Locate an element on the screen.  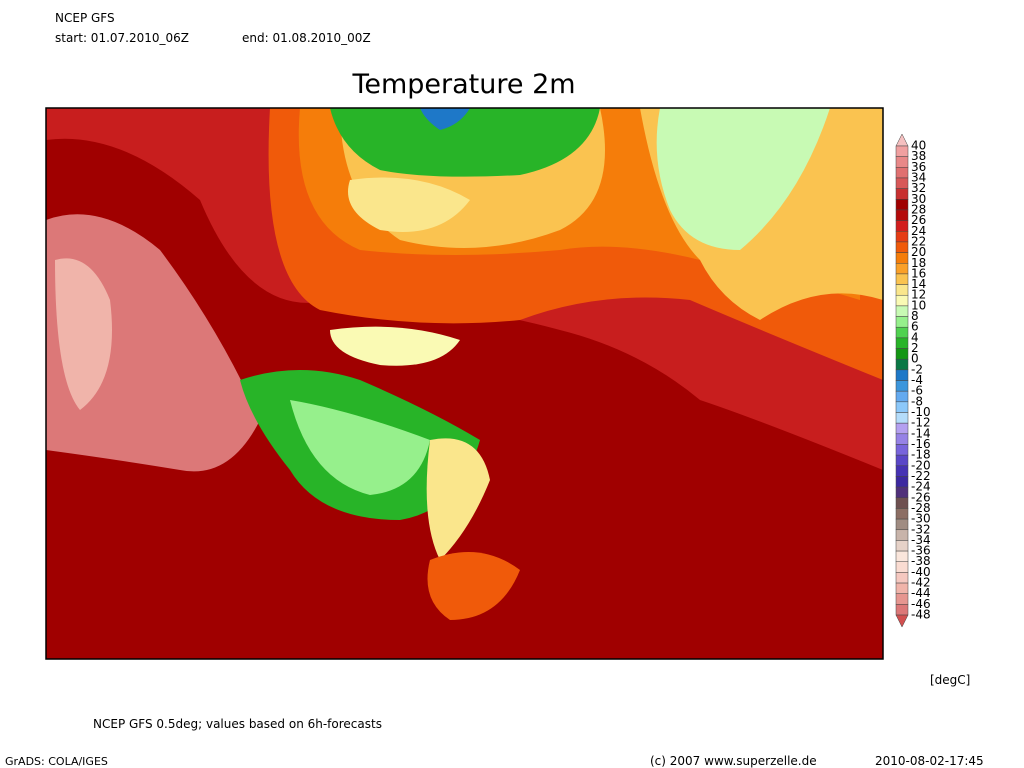
colorbar-label: 16 is located at coordinates (918, 273).